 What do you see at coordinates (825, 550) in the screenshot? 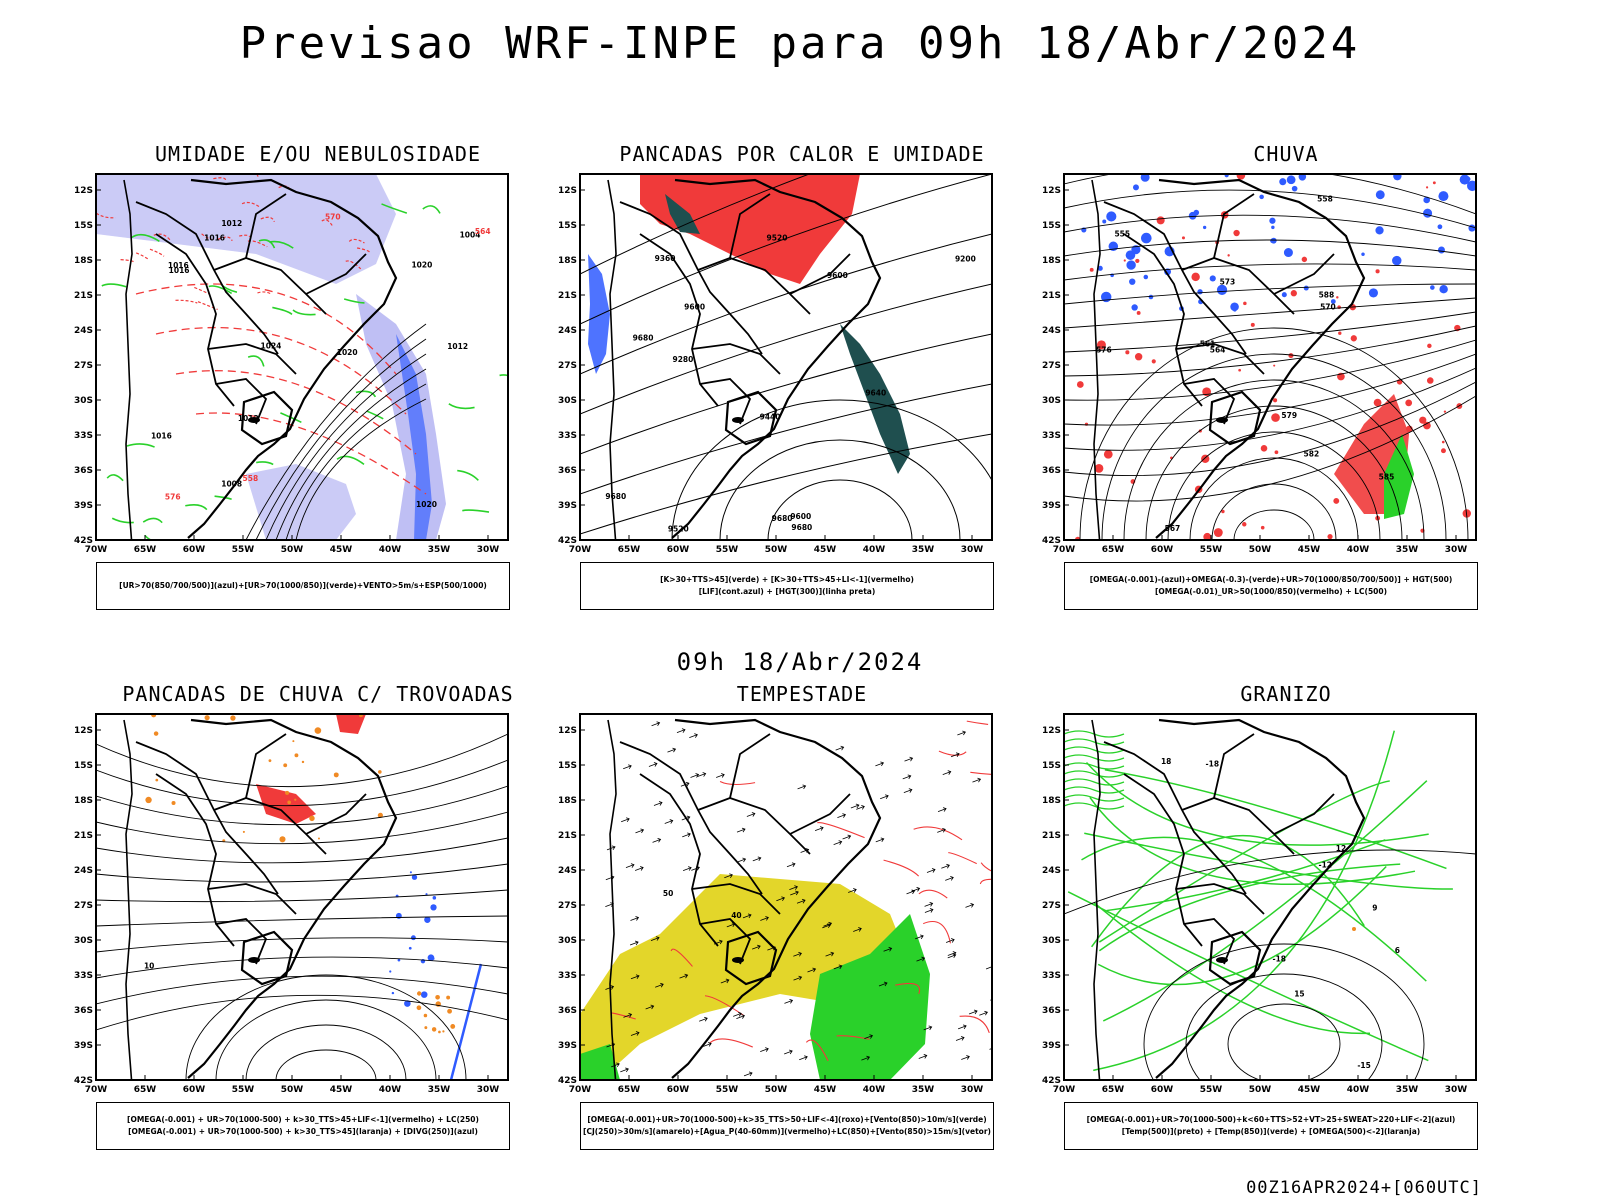
I see `lon-tick-label: 45W` at bounding box center [825, 550].